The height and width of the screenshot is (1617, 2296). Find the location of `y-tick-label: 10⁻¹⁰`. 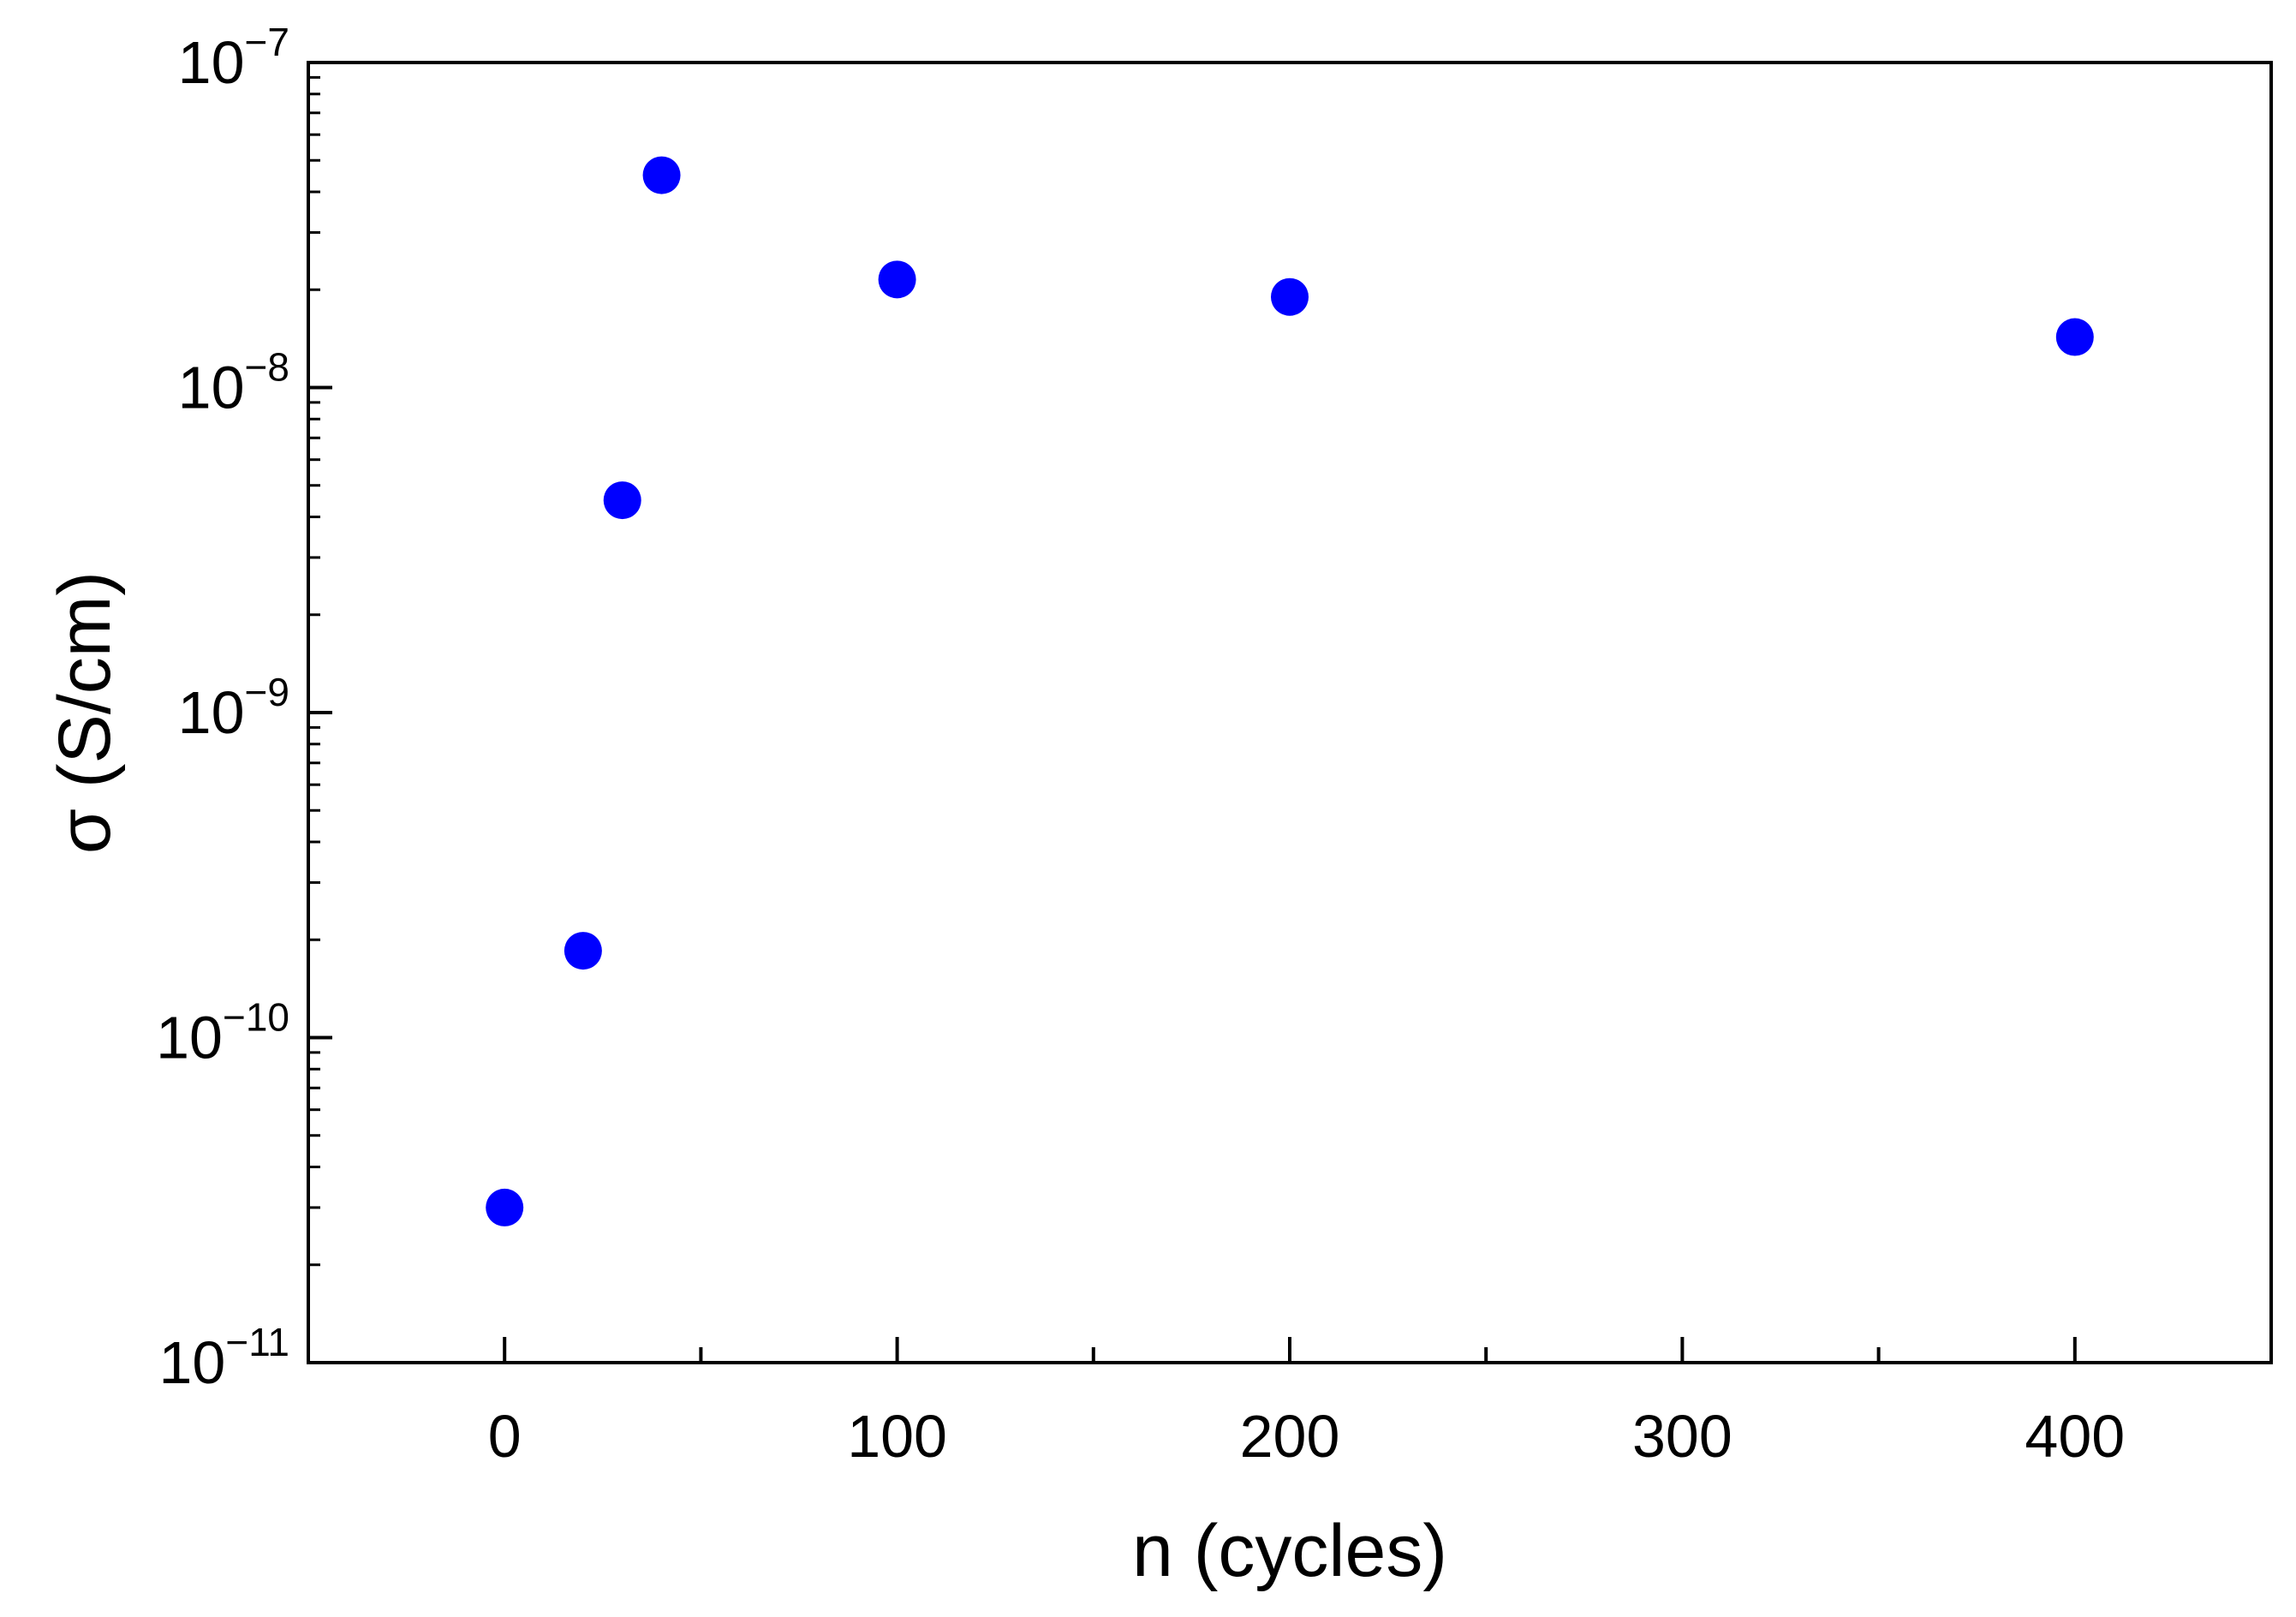

y-tick-label: 10⁻¹⁰ is located at coordinates (222, 1033).